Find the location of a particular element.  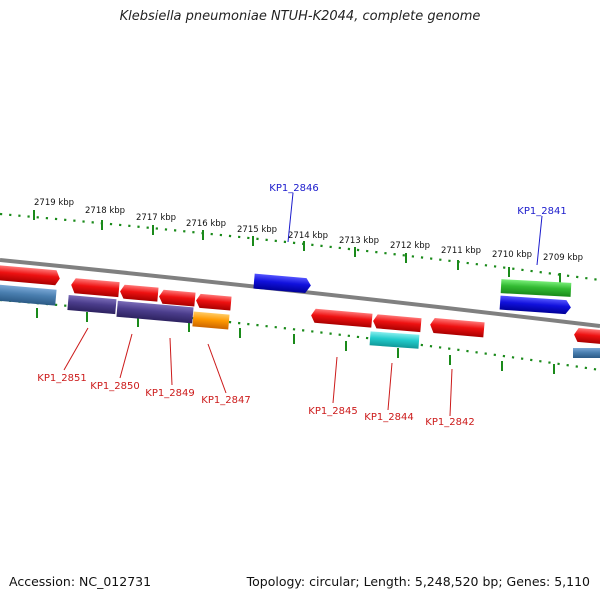

upper-scale-track is located at coordinates (300, 246).